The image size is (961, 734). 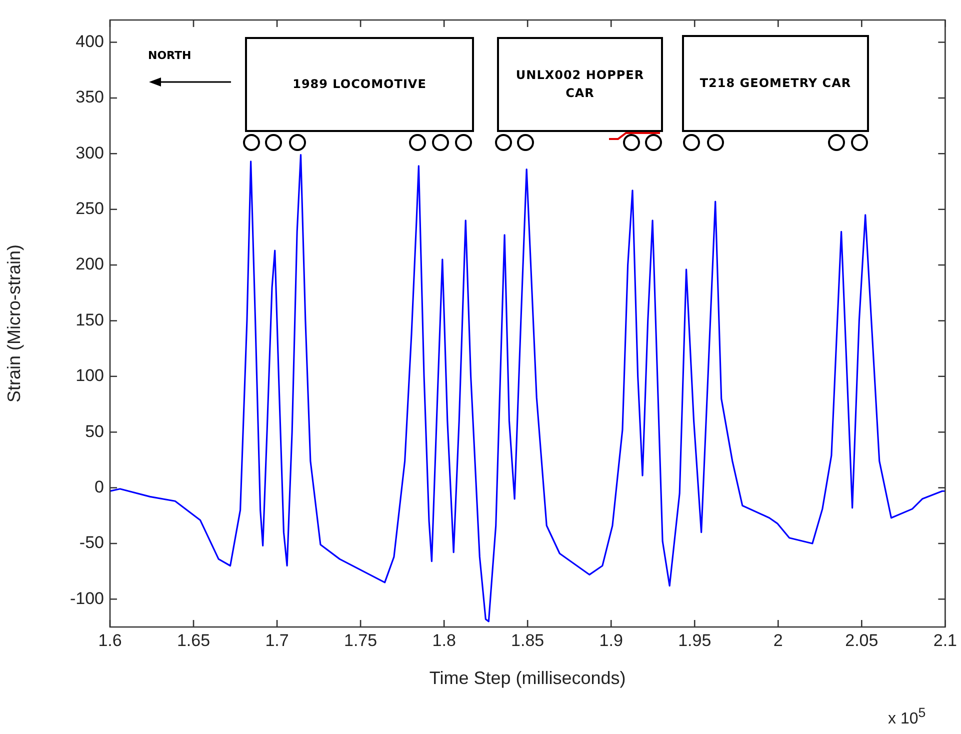 I want to click on annotation: UNLX002 HOPPER CAR, so click(x=580, y=84).